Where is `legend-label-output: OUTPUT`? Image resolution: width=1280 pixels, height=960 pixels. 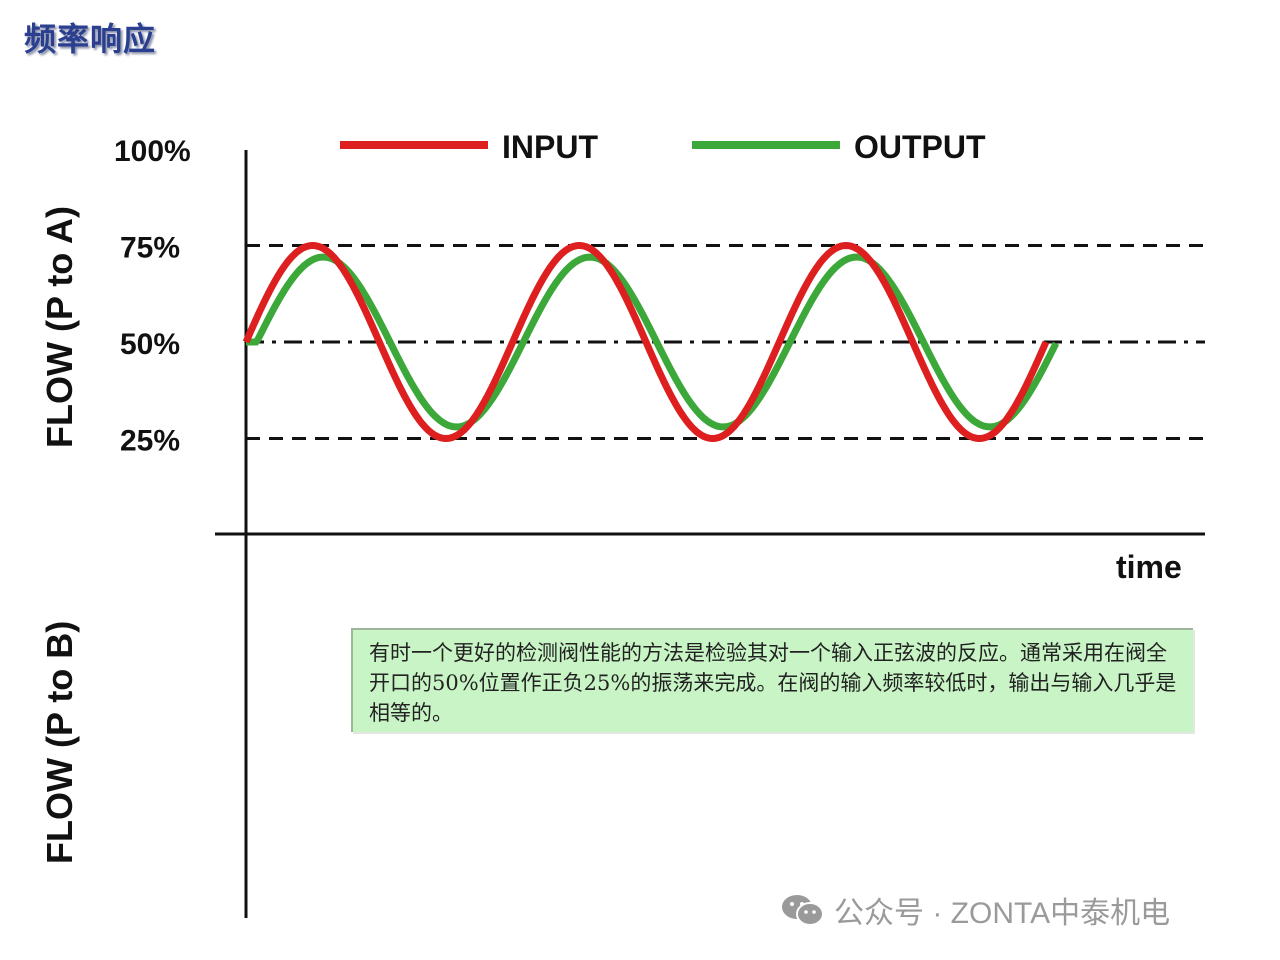 legend-label-output: OUTPUT is located at coordinates (920, 147).